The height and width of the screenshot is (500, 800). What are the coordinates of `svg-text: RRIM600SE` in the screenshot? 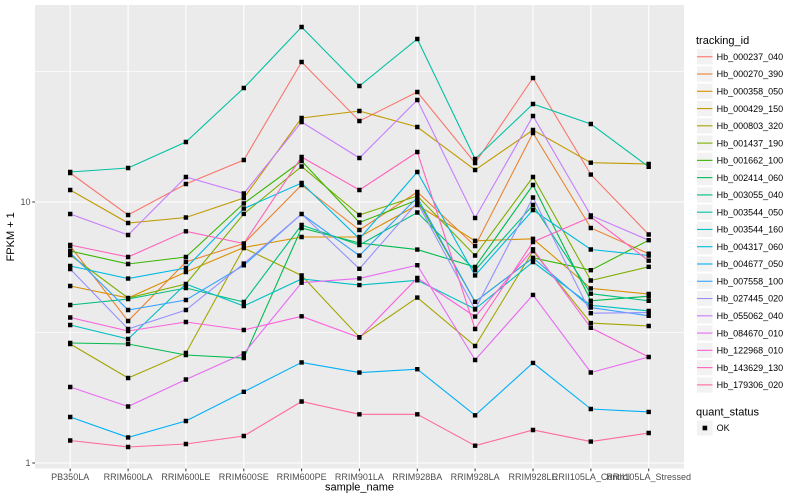 It's located at (244, 477).